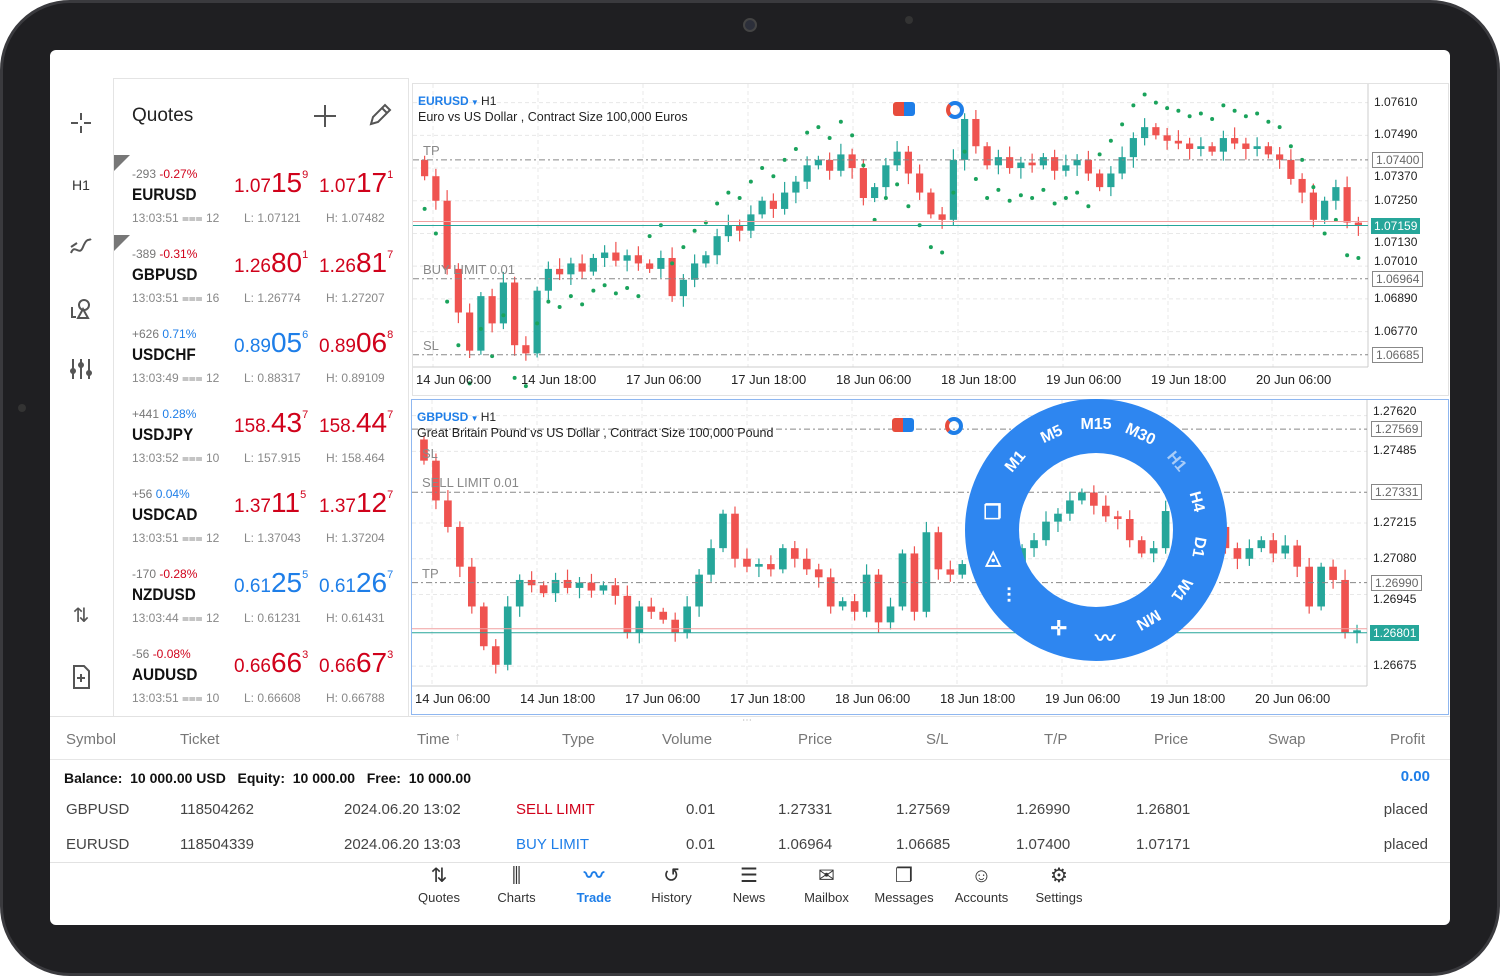 This screenshot has height=976, width=1500. Describe the element at coordinates (1397, 429) in the screenshot. I see `level-price-tag: 1.27569` at that location.